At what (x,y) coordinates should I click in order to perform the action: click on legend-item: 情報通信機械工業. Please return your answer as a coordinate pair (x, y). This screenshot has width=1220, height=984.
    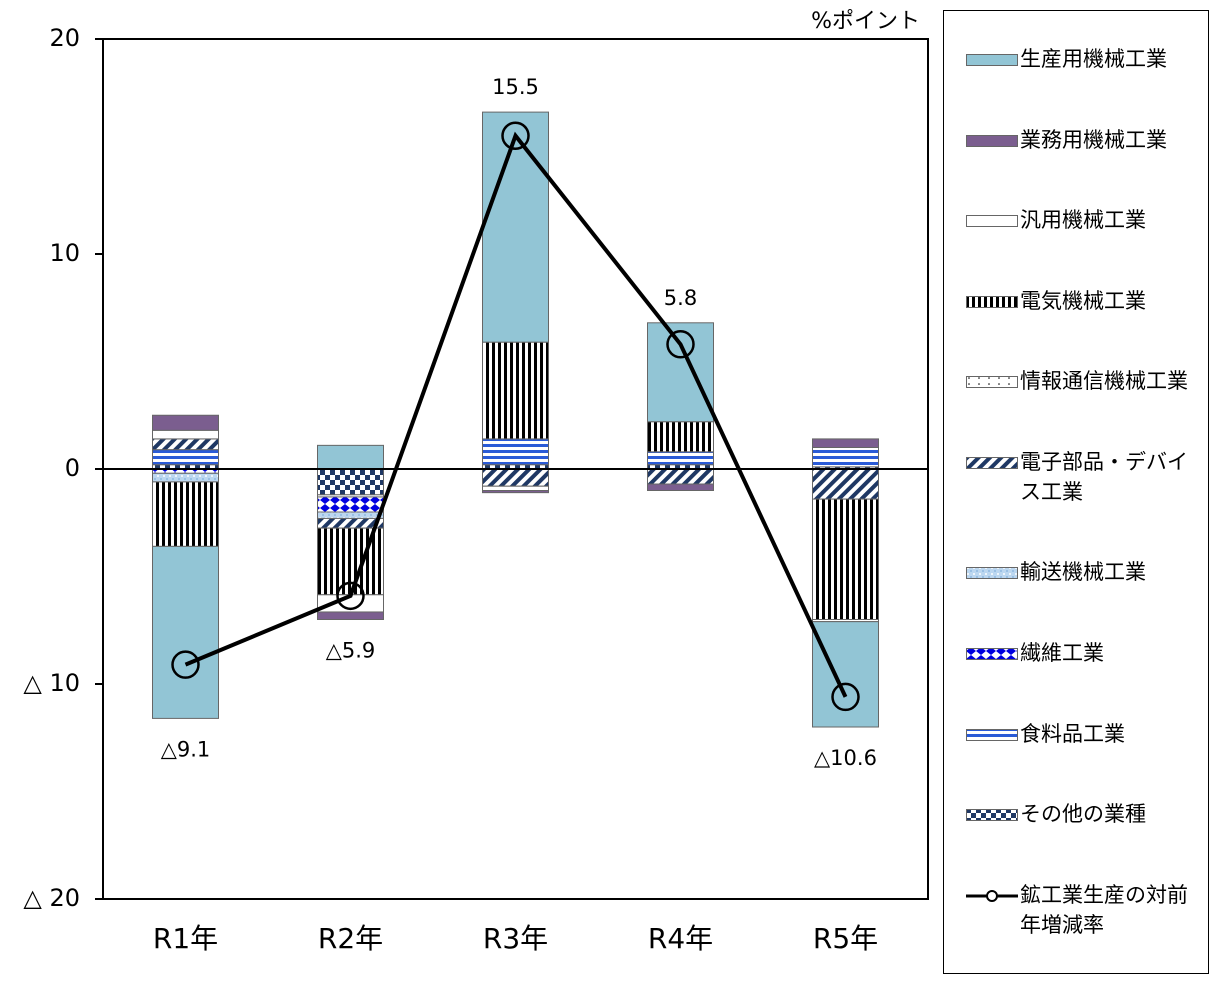
    Looking at the image, I should click on (1076, 381).